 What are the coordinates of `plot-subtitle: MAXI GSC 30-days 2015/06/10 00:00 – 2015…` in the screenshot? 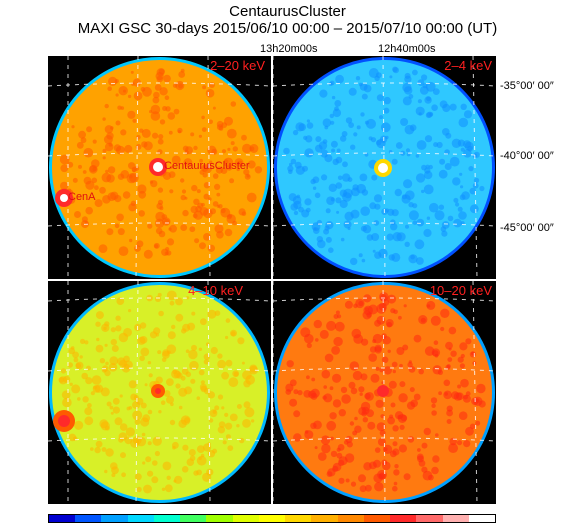 It's located at (287, 28).